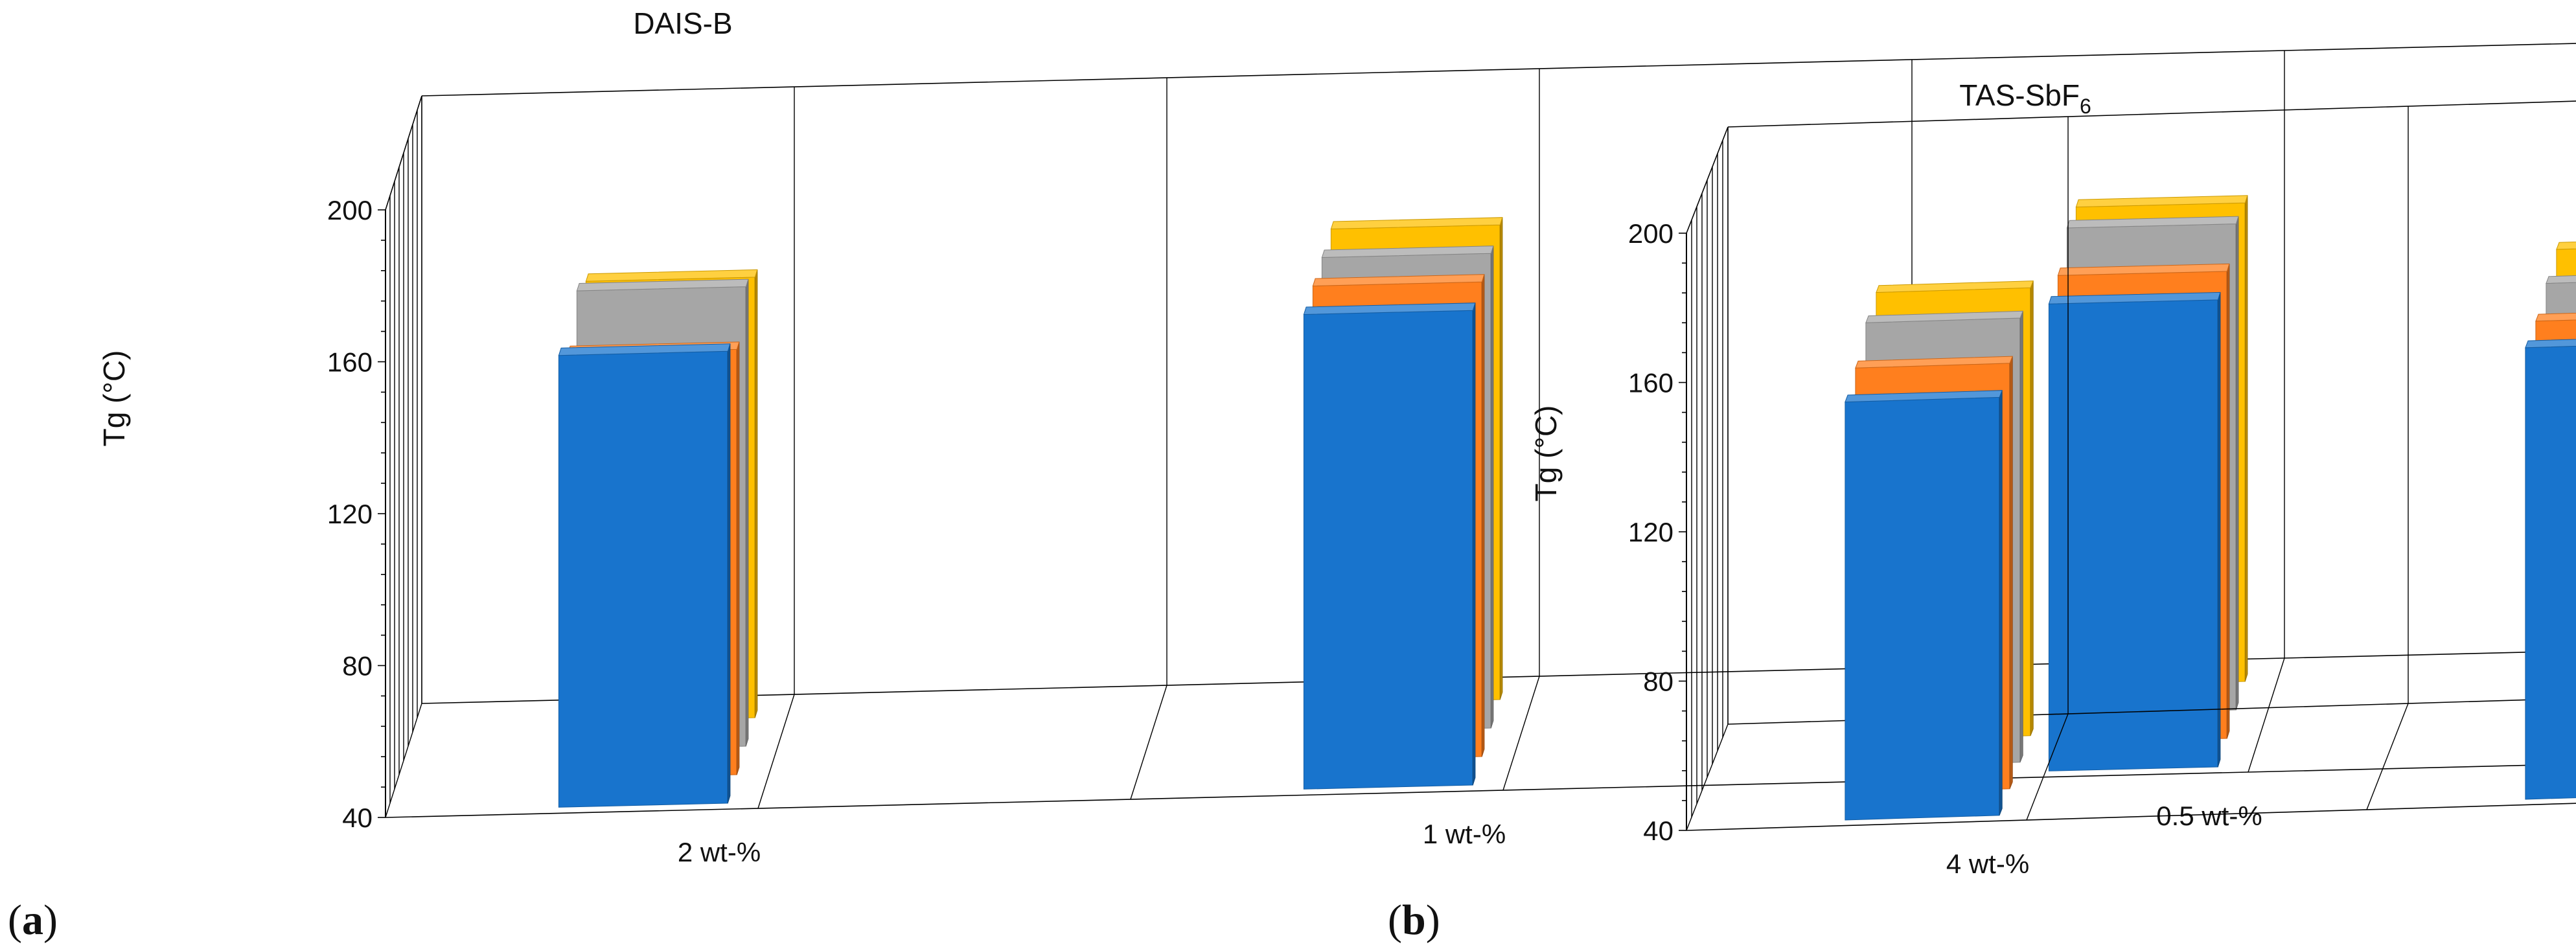 This screenshot has height=947, width=2576. Describe the element at coordinates (1414, 920) in the screenshot. I see `panel-label: (b)` at that location.